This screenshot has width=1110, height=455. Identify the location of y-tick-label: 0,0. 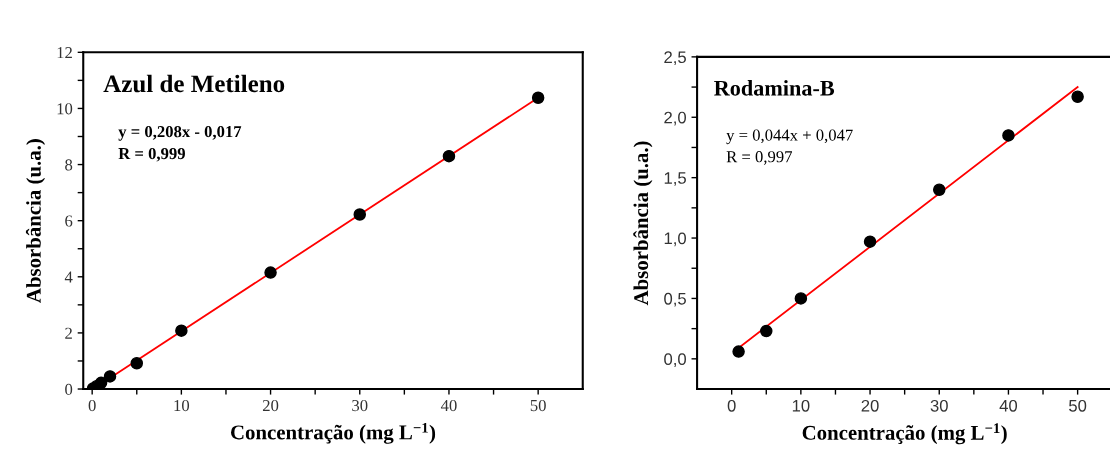
(675, 360).